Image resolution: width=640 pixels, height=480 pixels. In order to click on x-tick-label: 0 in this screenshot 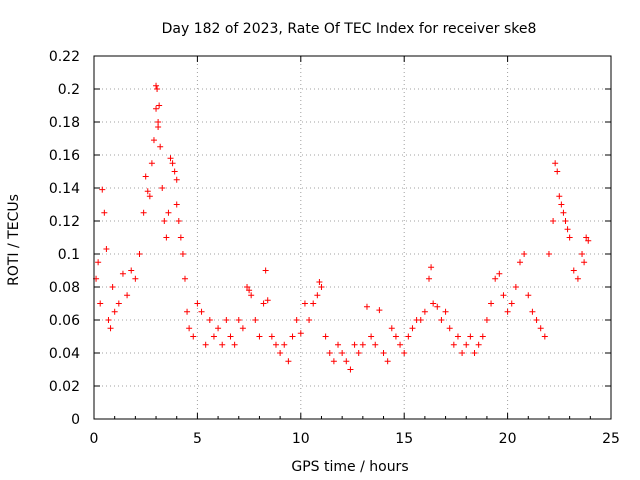, I will do `click(94, 439)`.